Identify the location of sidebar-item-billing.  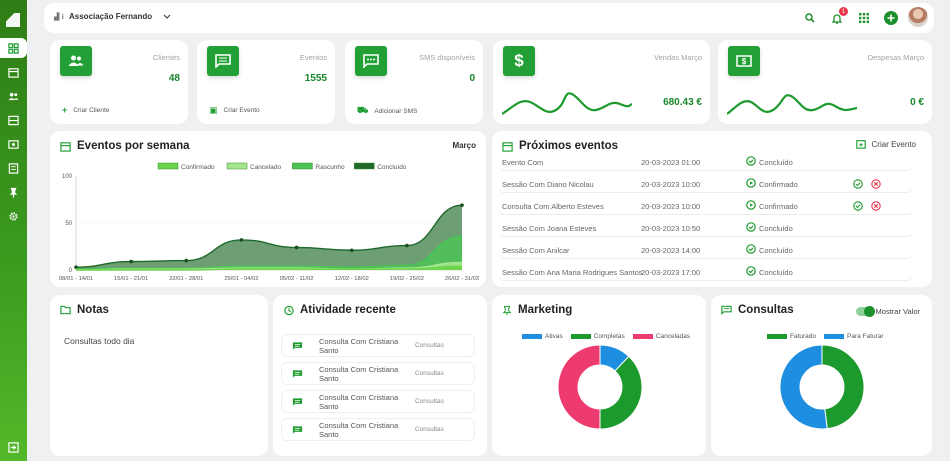
(13, 144).